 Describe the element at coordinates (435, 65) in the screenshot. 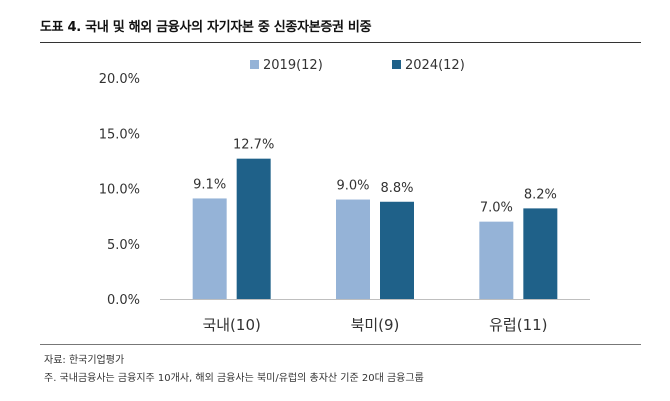

I see `legend-label: 2024(12)` at that location.